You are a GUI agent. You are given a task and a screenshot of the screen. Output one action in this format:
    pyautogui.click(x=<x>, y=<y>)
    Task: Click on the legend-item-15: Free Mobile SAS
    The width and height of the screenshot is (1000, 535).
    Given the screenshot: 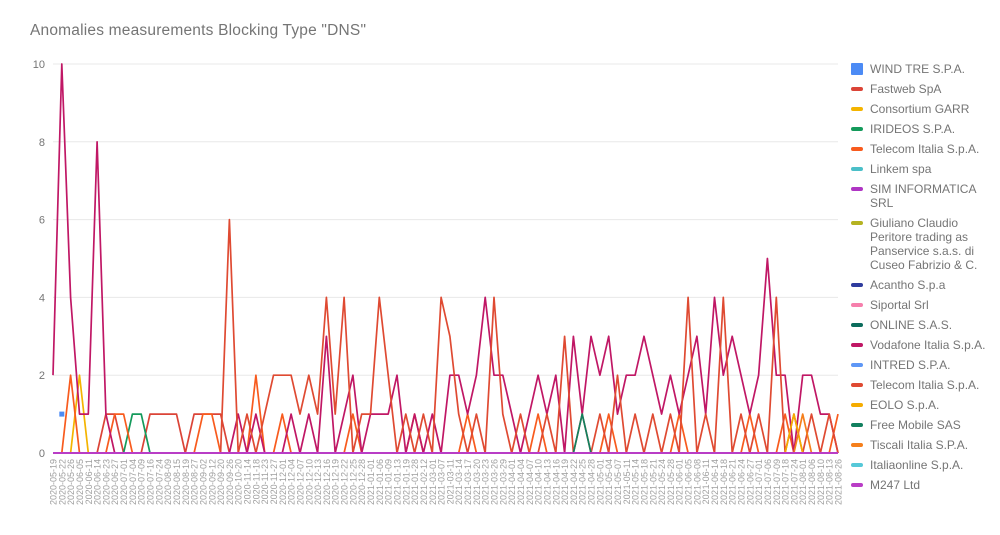 What is the action you would take?
    pyautogui.click(x=924, y=425)
    